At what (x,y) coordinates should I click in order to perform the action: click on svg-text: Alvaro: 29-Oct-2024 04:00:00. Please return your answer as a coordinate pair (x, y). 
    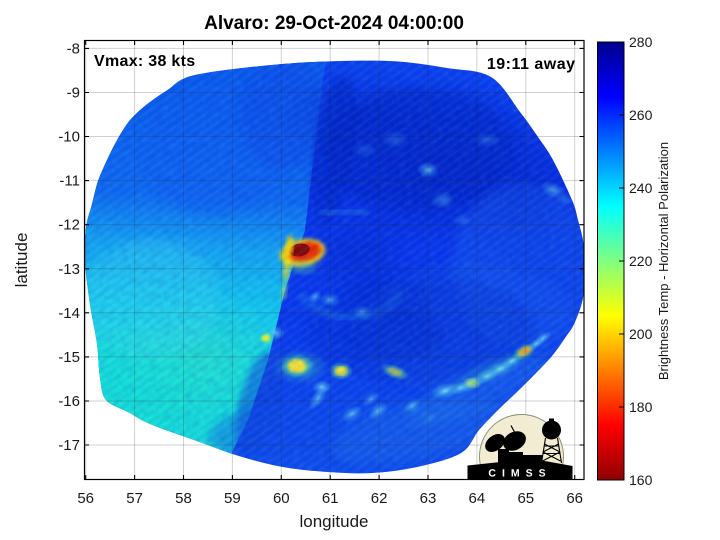
    Looking at the image, I should click on (334, 23).